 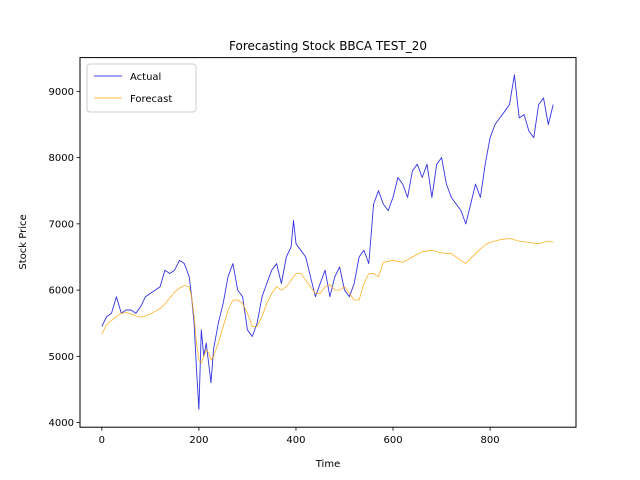 What do you see at coordinates (328, 46) in the screenshot?
I see `chart-title: Forecasting Stock BBCA TEST_20` at bounding box center [328, 46].